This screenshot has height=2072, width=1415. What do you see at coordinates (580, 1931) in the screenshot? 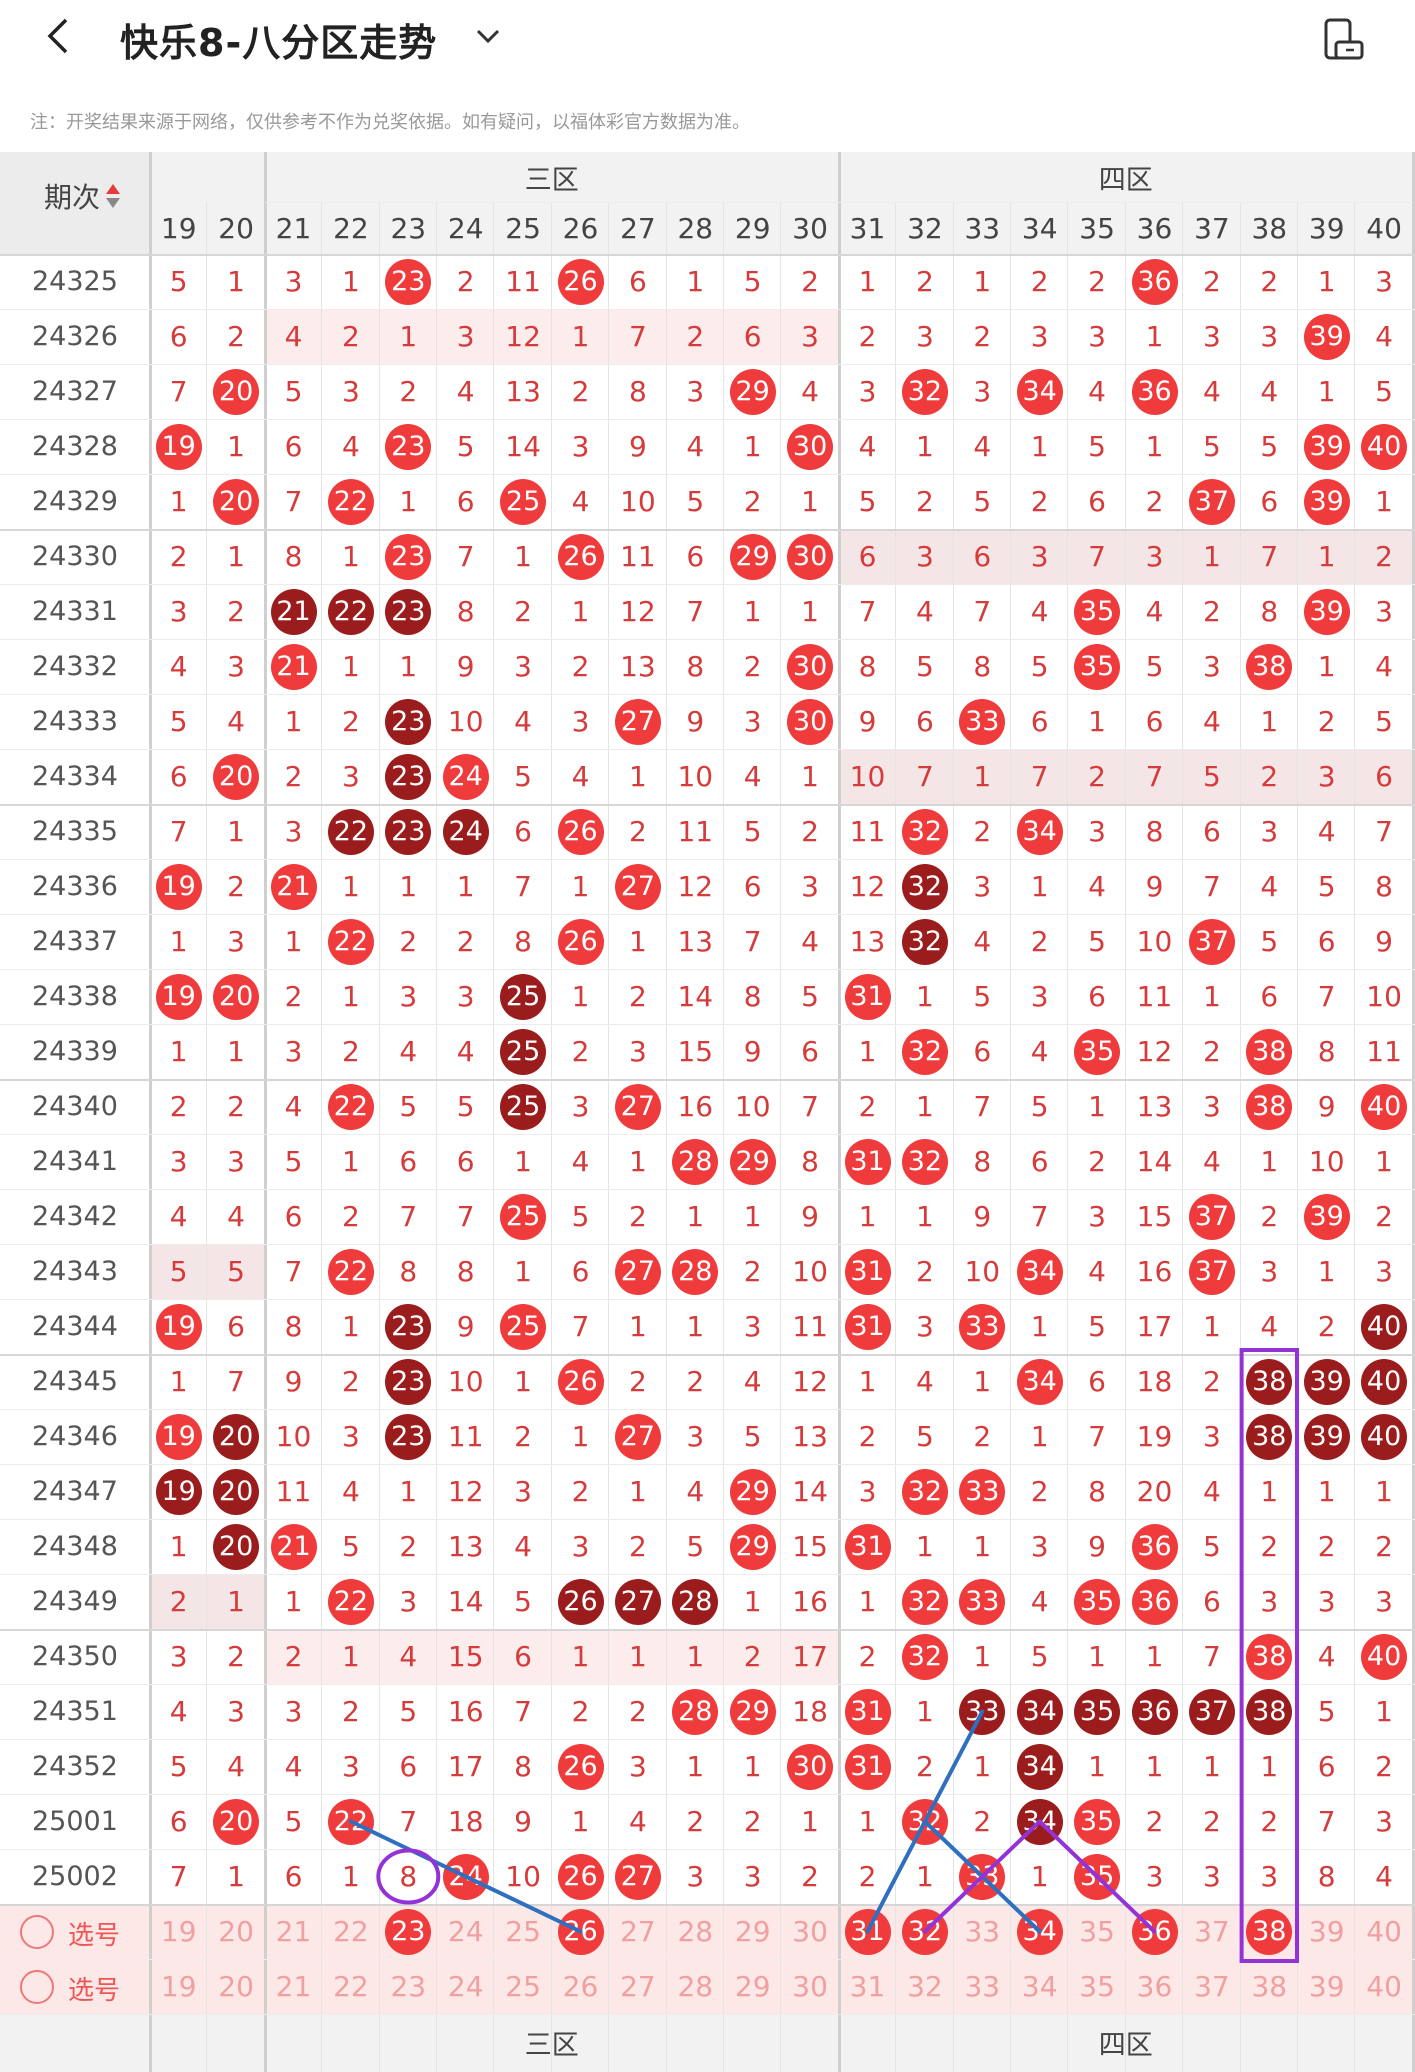
I see `selected-number-ball: 26` at bounding box center [580, 1931].